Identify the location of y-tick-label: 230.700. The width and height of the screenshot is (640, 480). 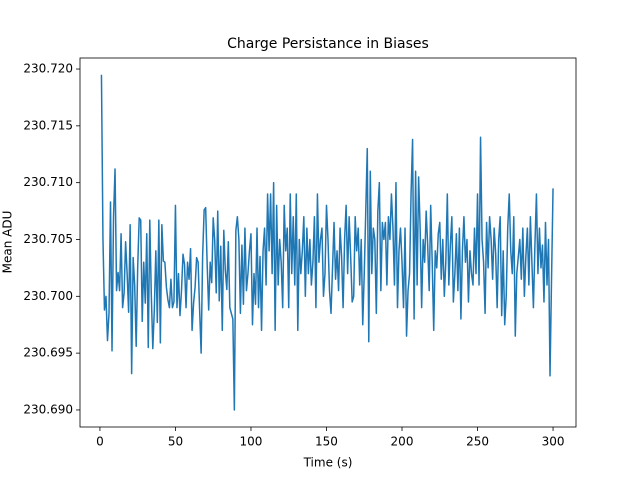
(48, 296).